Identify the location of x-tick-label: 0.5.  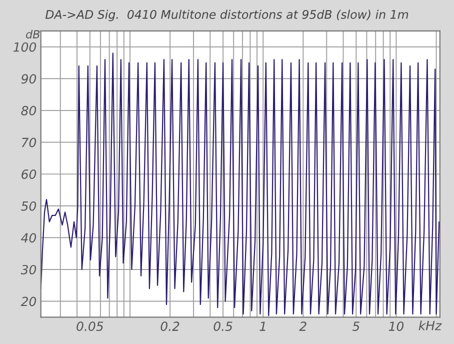
(223, 327).